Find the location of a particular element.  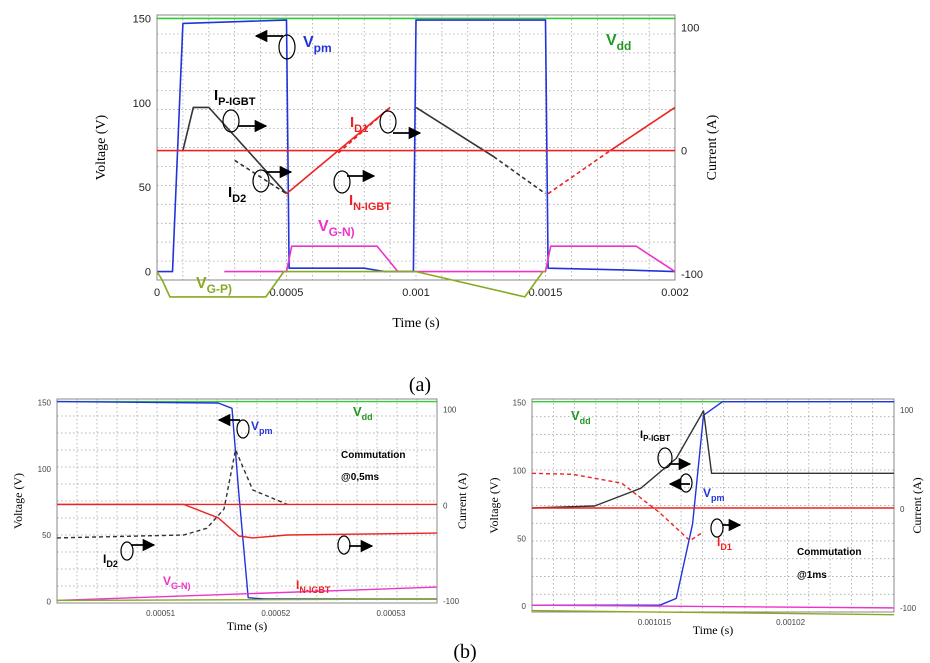

annotation-ip-igbt: IP-IGBT is located at coordinates (235, 97).